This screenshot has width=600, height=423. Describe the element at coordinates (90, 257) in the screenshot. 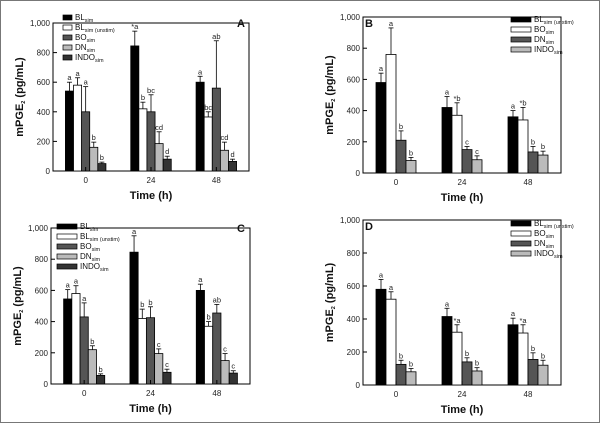

I see `legend-label: DNsim` at that location.